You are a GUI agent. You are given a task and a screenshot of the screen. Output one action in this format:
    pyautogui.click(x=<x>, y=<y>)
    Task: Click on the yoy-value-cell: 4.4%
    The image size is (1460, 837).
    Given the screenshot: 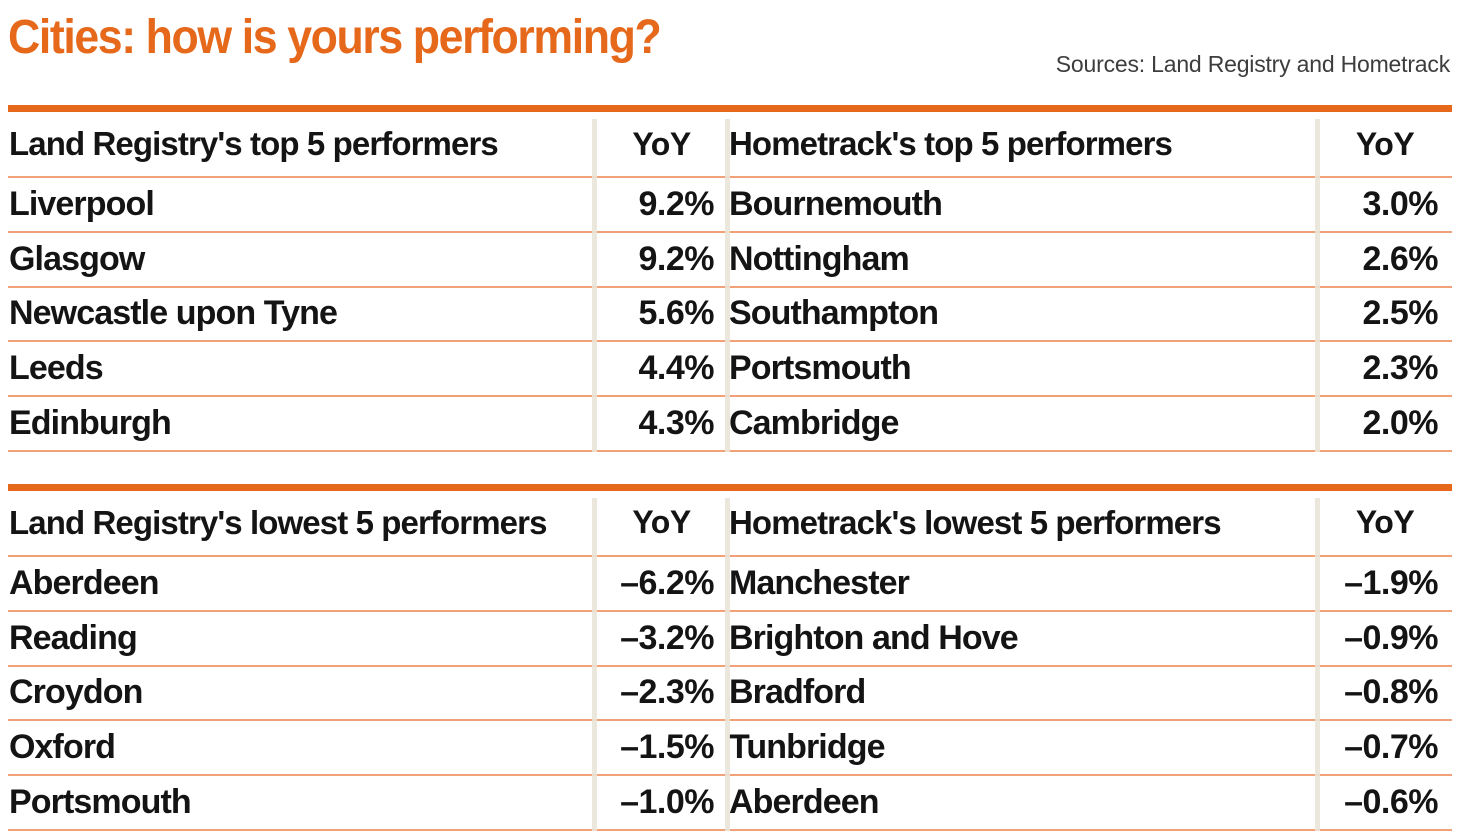 What is the action you would take?
    pyautogui.click(x=676, y=368)
    